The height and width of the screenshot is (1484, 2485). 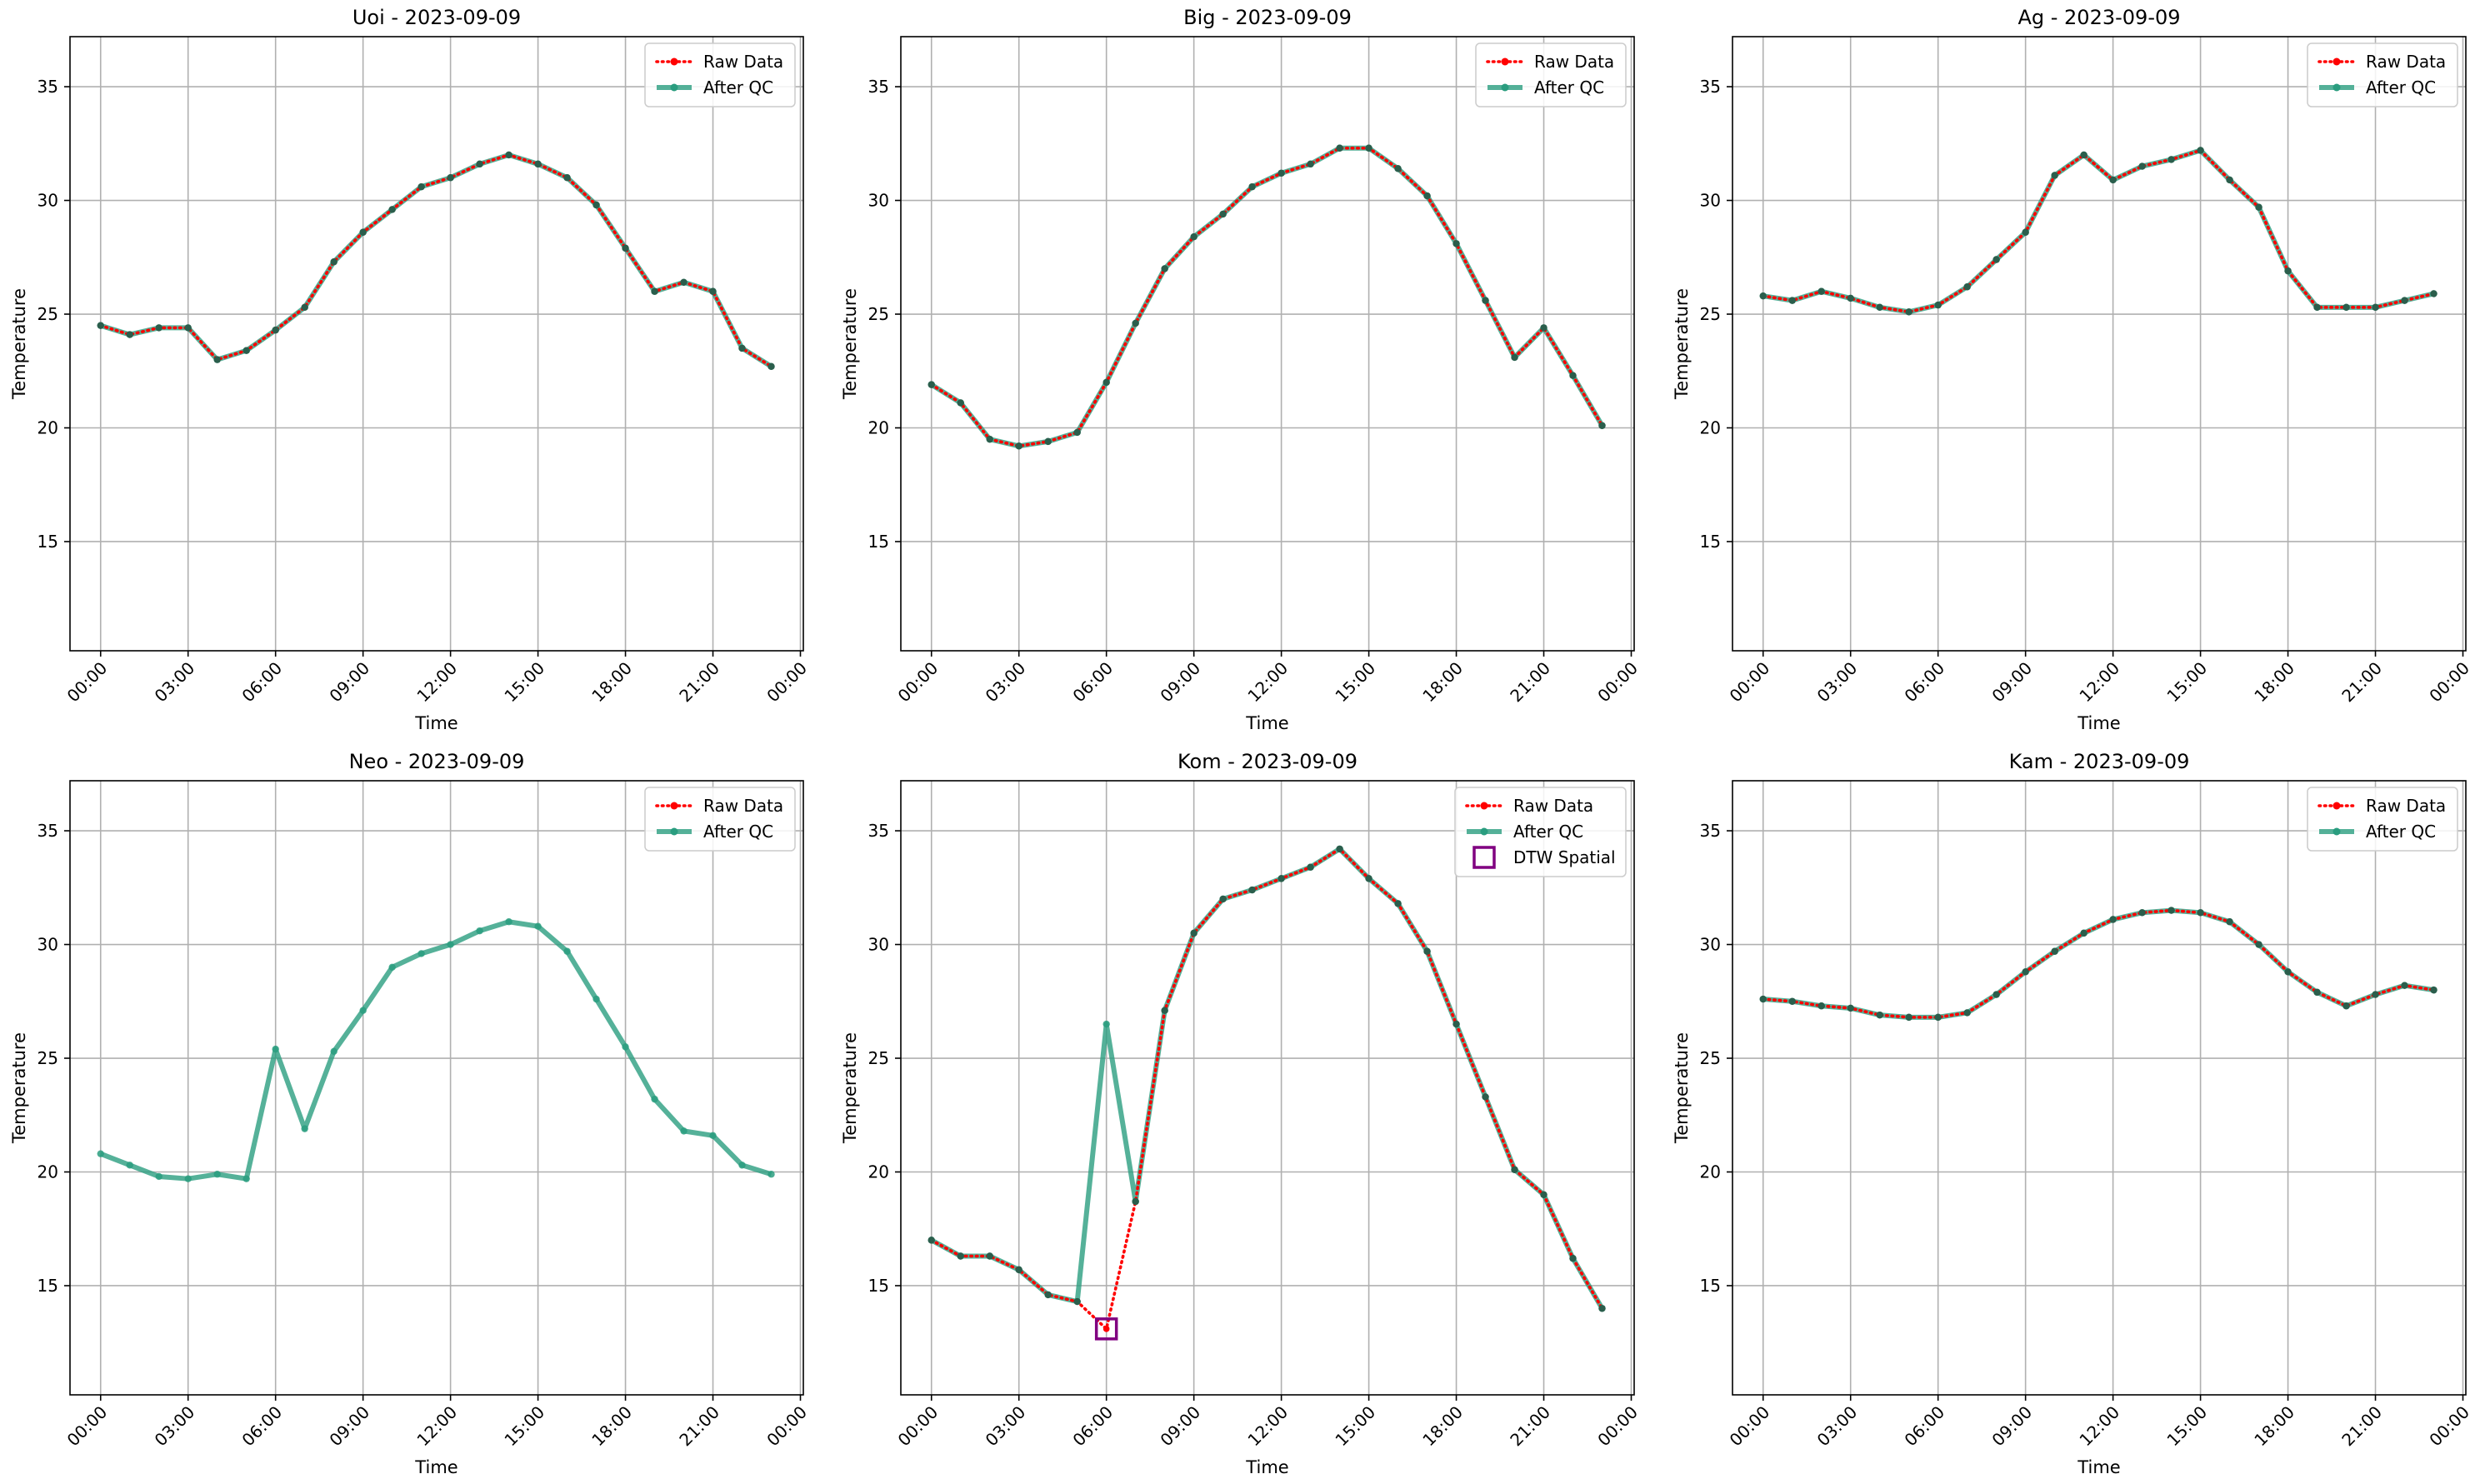 I want to click on legend: Raw Data After QC DTW Spatial, so click(x=1540, y=832).